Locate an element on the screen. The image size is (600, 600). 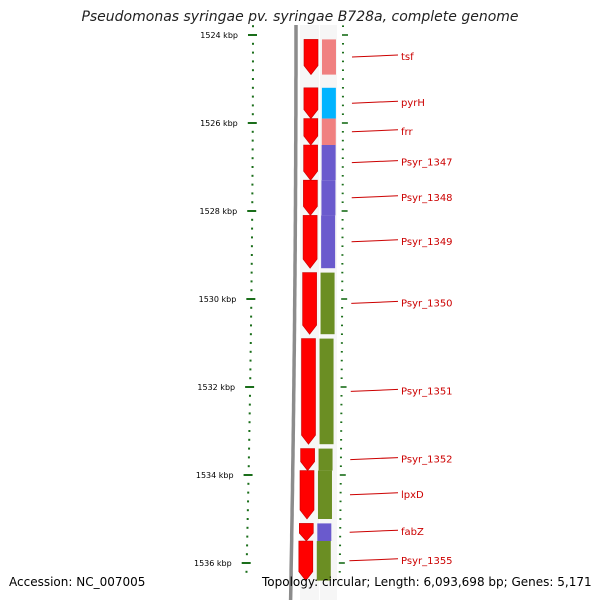
gene-label: lpxD is located at coordinates (412, 495).